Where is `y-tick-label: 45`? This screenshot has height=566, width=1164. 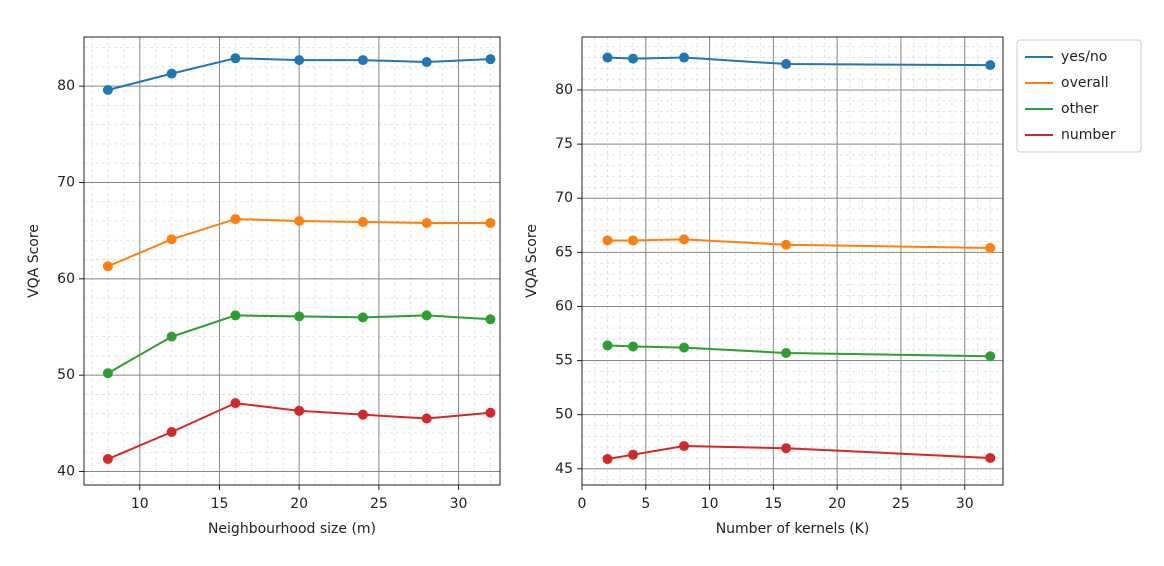
y-tick-label: 45 is located at coordinates (564, 469).